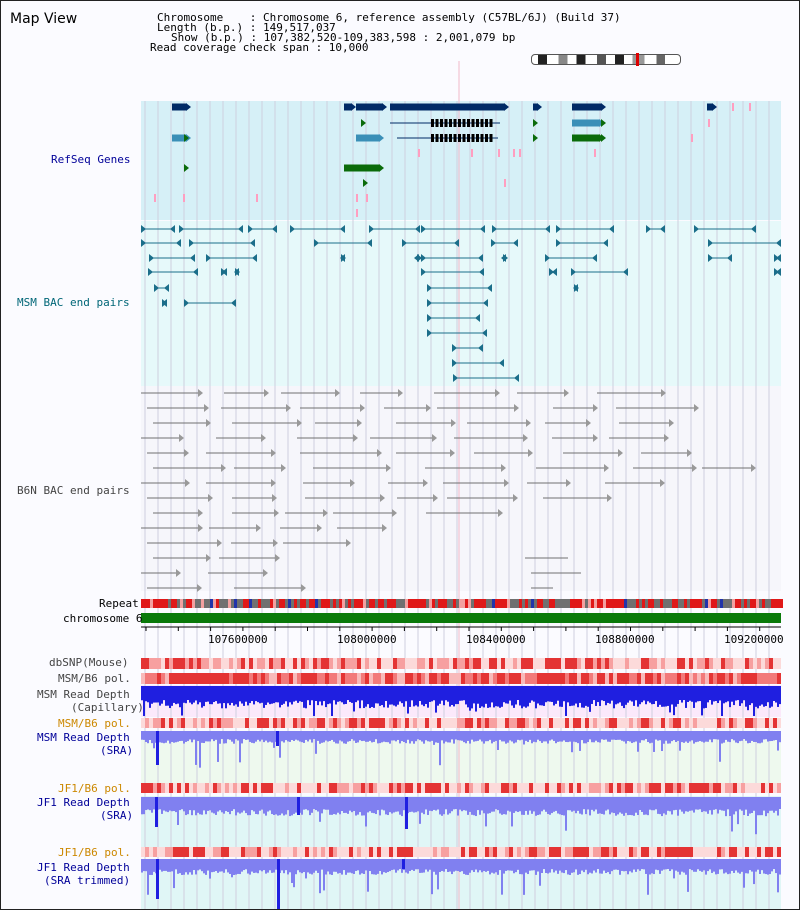 This screenshot has height=910, width=800. What do you see at coordinates (94, 788) in the screenshot?
I see `track-label-jf1-b6-pol: JF1/B6 pol.` at bounding box center [94, 788].